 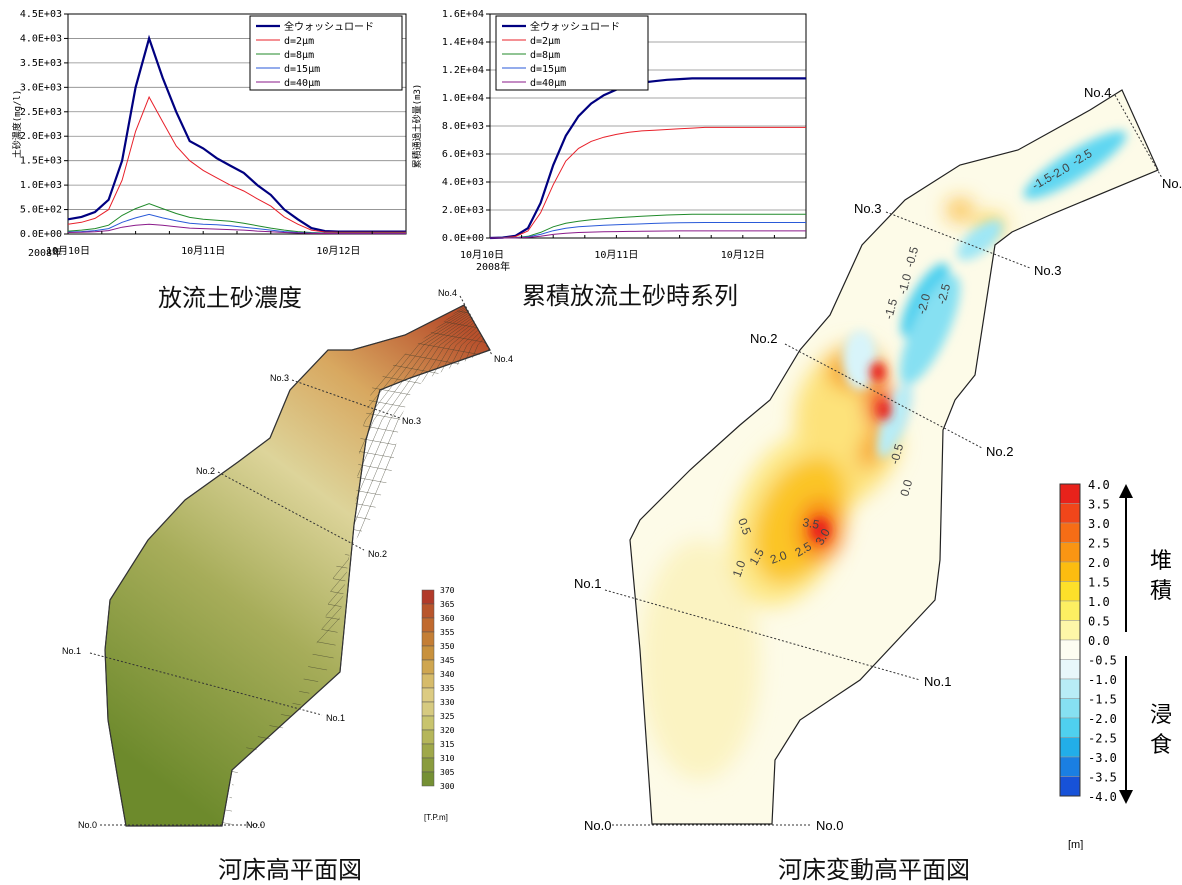 What do you see at coordinates (436, 817) in the screenshot?
I see `bed-legend-unit: [T.P.m]` at bounding box center [436, 817].